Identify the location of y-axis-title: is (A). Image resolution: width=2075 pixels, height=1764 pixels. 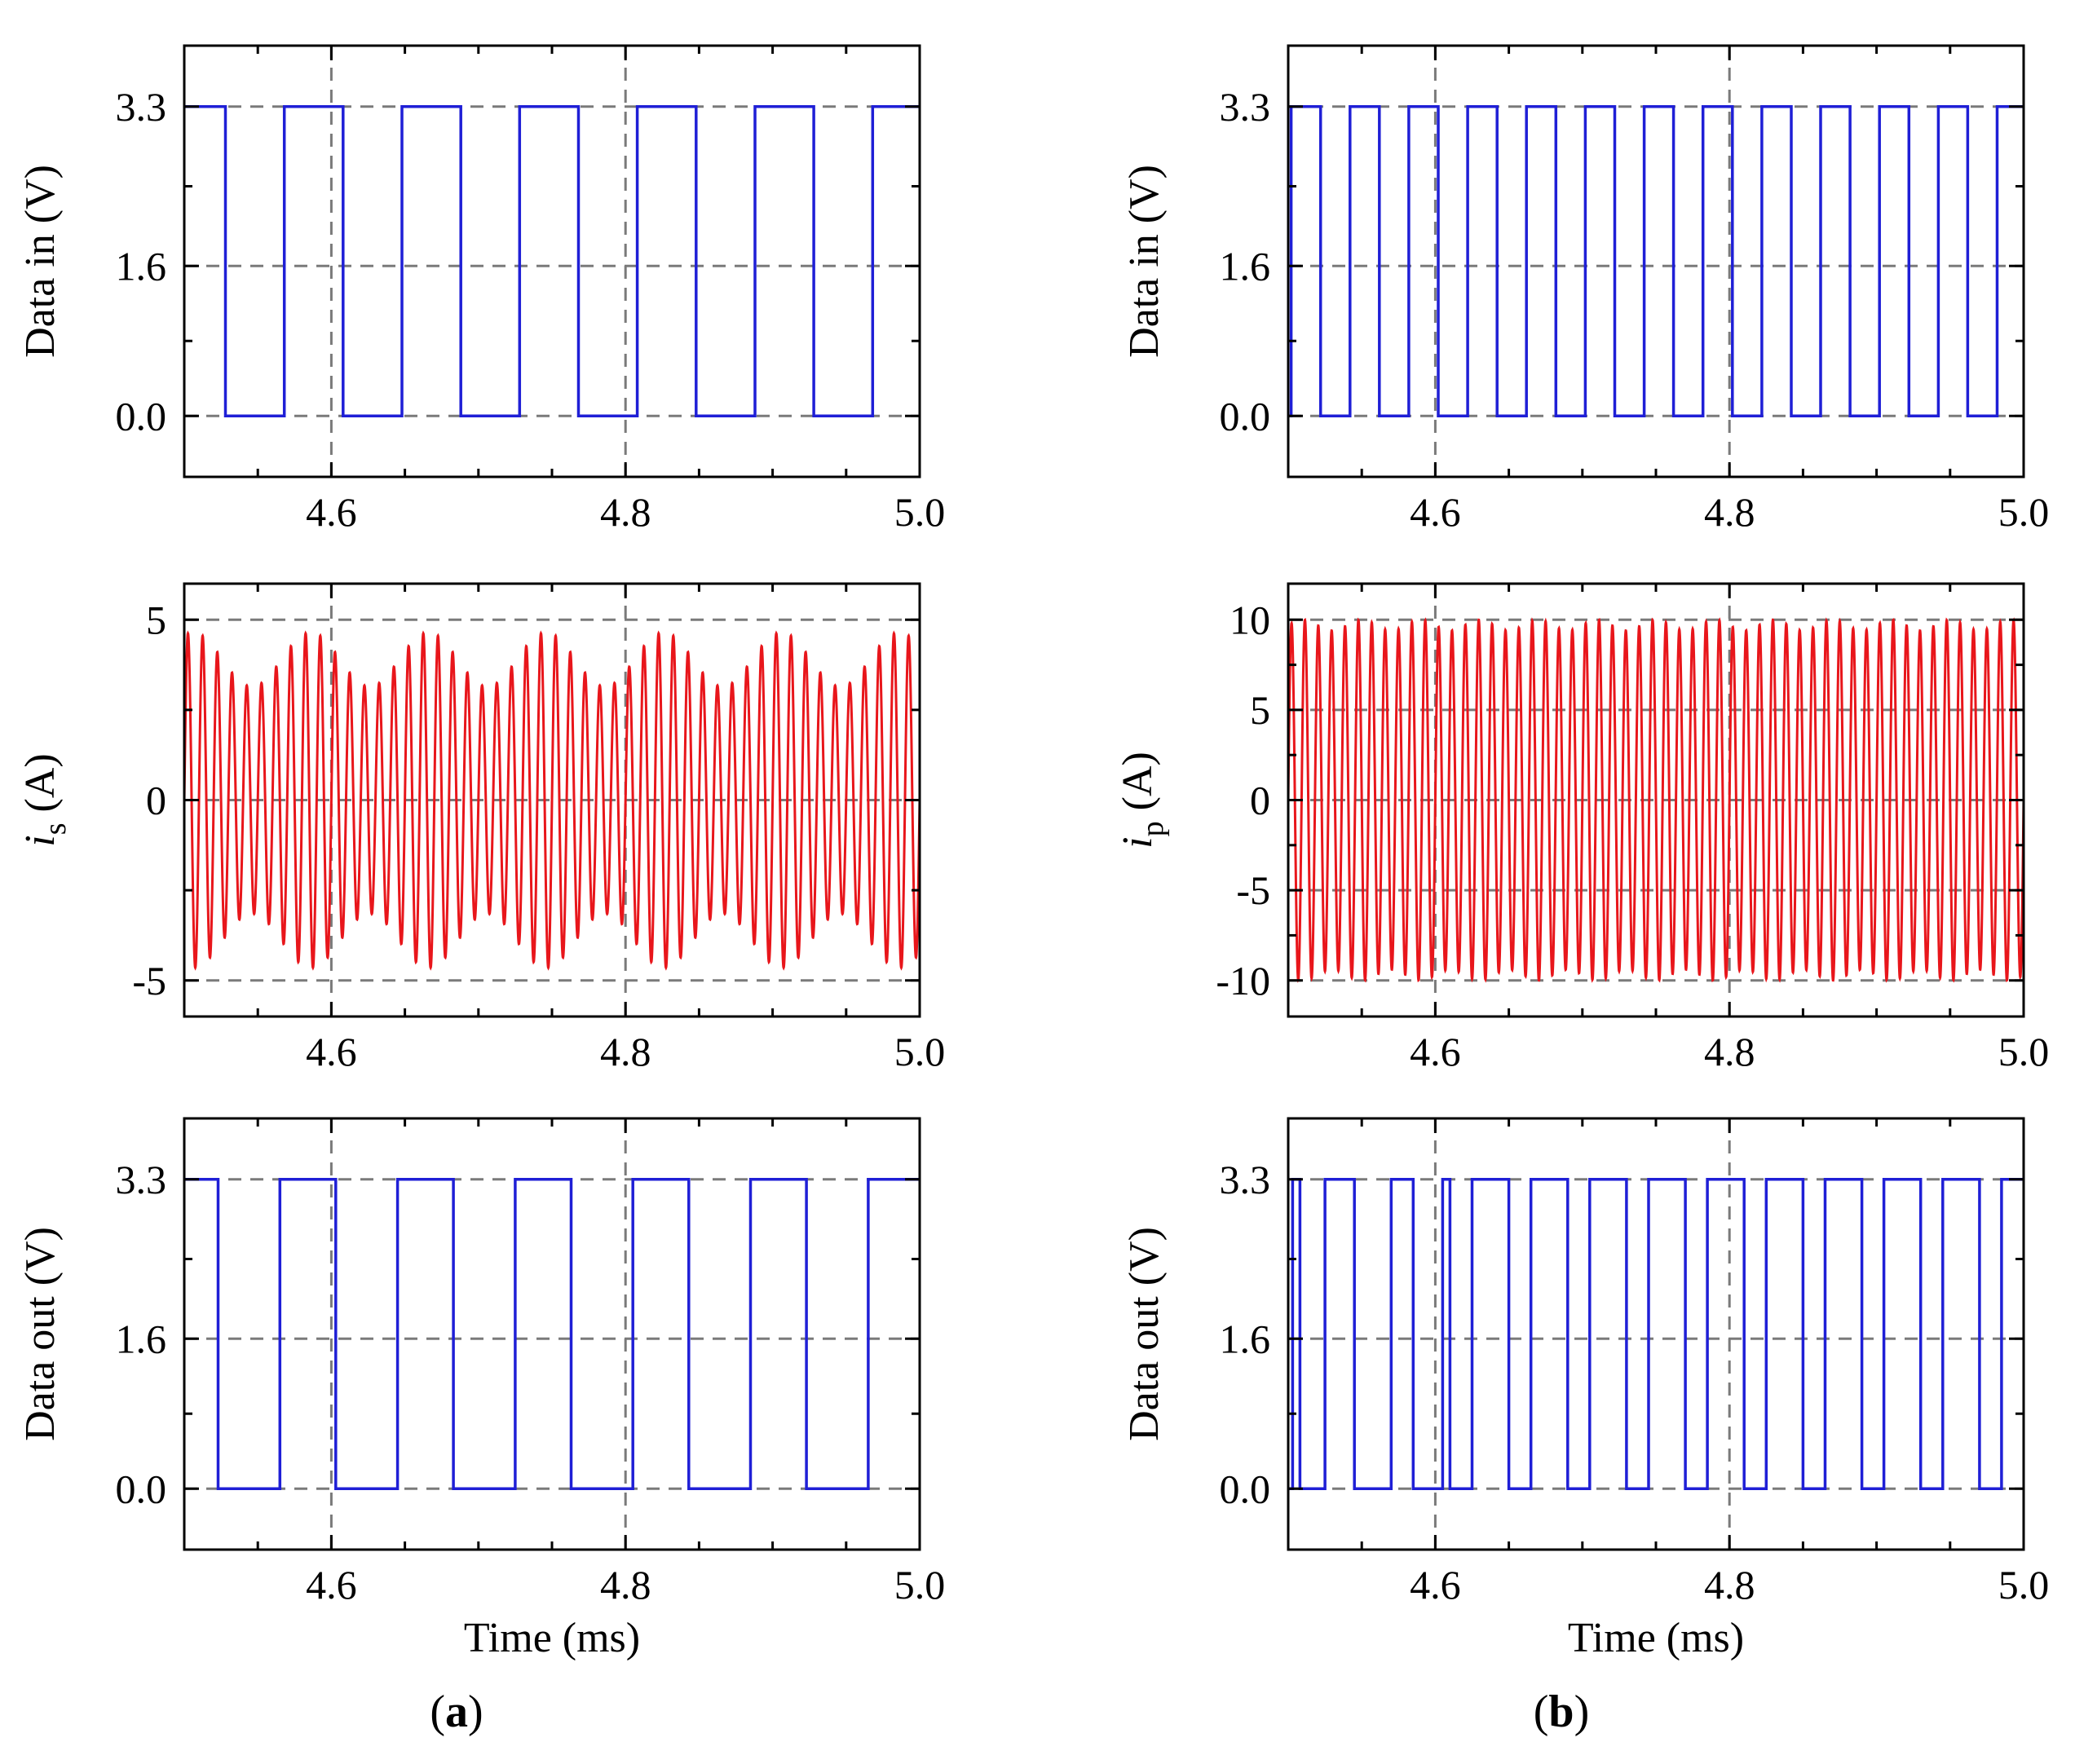
(45, 799).